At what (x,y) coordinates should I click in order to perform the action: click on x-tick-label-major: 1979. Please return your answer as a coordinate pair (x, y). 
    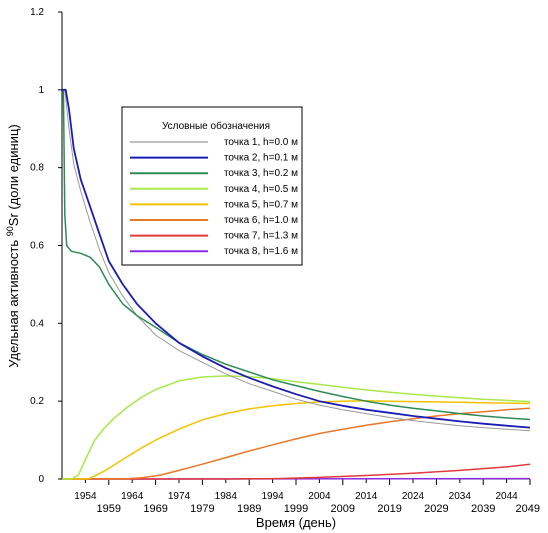
    Looking at the image, I should click on (202, 509).